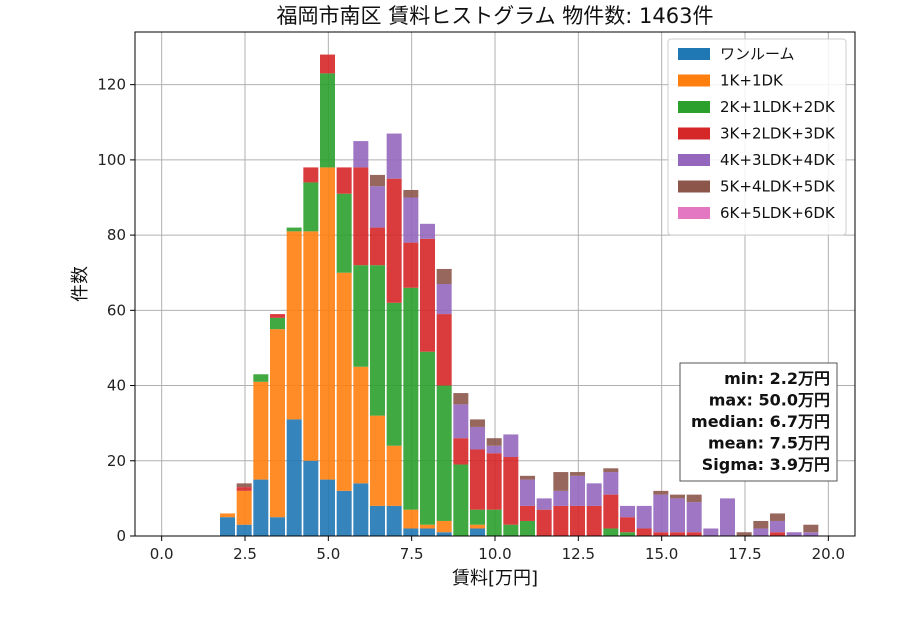 This screenshot has width=900, height=630. What do you see at coordinates (766, 464) in the screenshot?
I see `stat-line: Sigma: 3.9万円` at bounding box center [766, 464].